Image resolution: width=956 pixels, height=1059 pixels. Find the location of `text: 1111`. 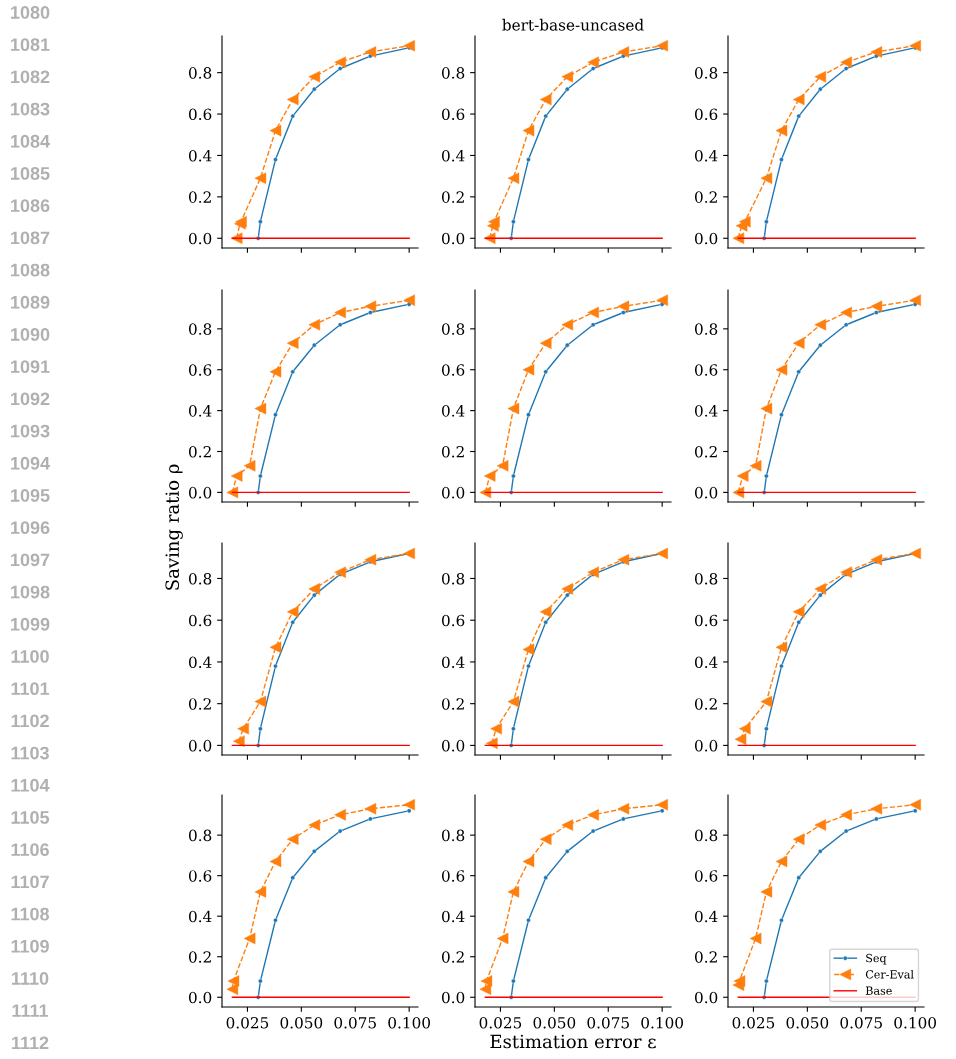

text: 1111 is located at coordinates (30, 1010).